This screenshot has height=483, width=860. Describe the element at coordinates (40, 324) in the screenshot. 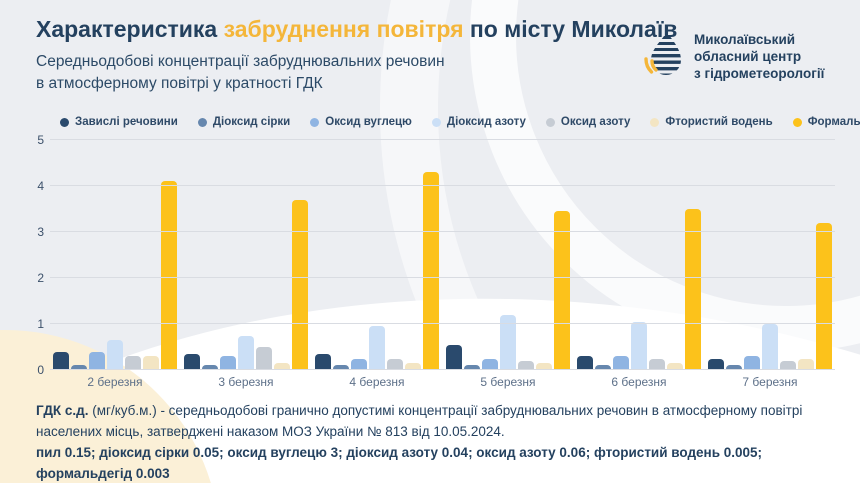

I see `y-axis-tick-label: 1` at that location.